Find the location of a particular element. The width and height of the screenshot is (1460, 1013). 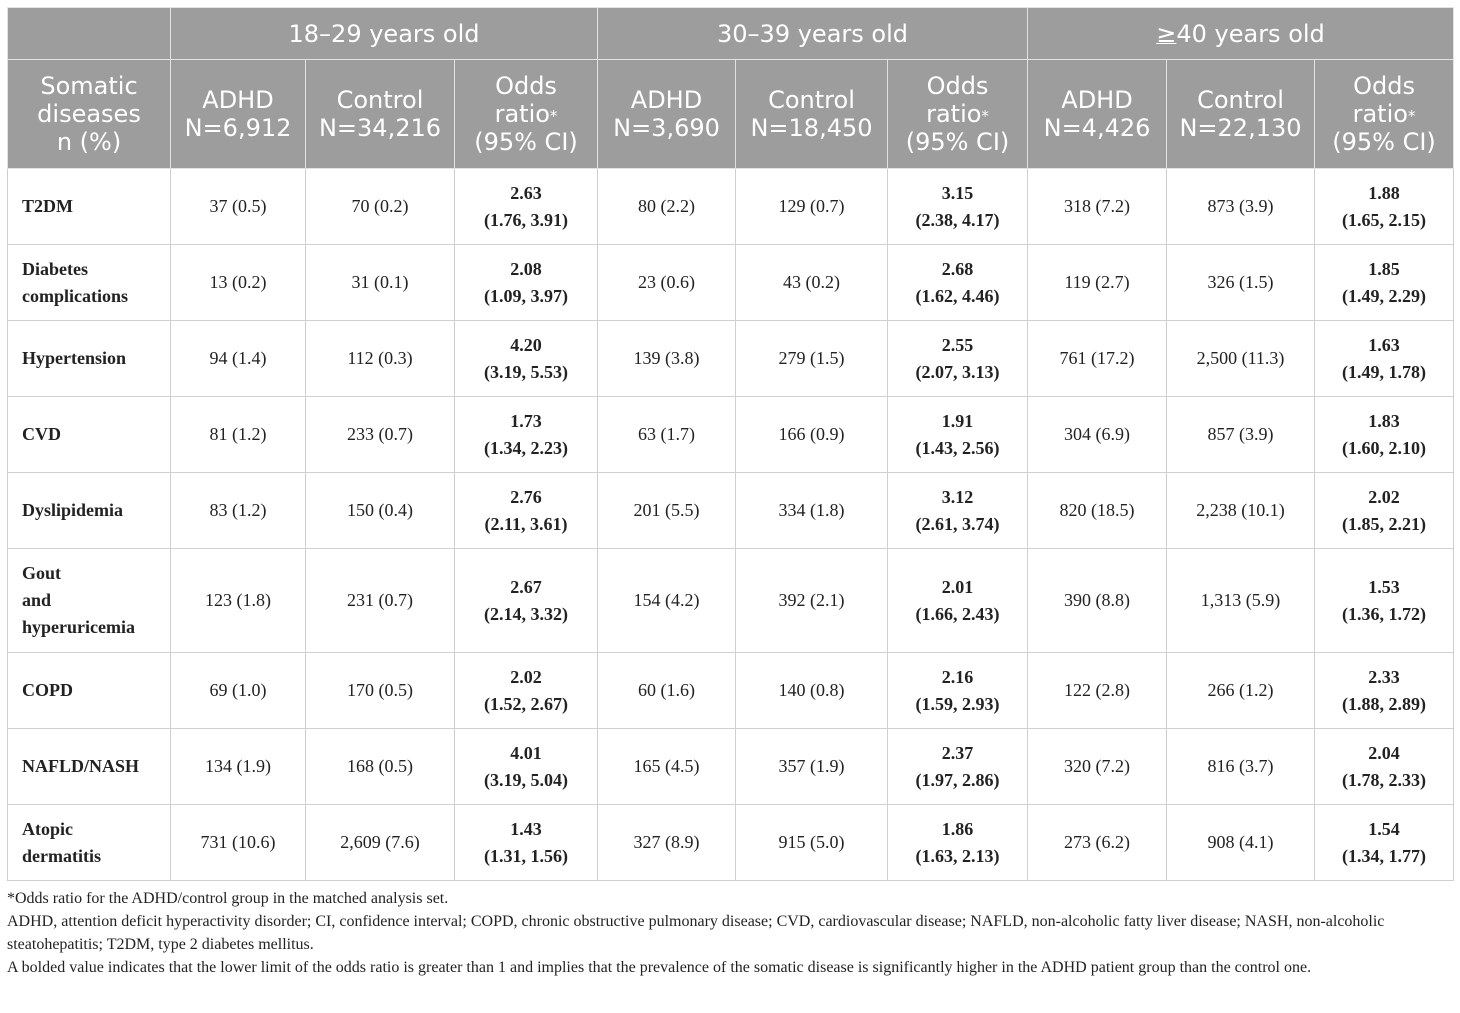

subheader-line: N=3,690 is located at coordinates (666, 128).